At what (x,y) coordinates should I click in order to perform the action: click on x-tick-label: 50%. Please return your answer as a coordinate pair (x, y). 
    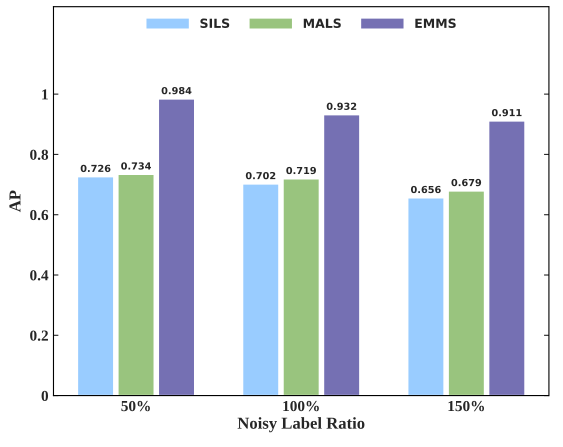
    Looking at the image, I should click on (135, 406).